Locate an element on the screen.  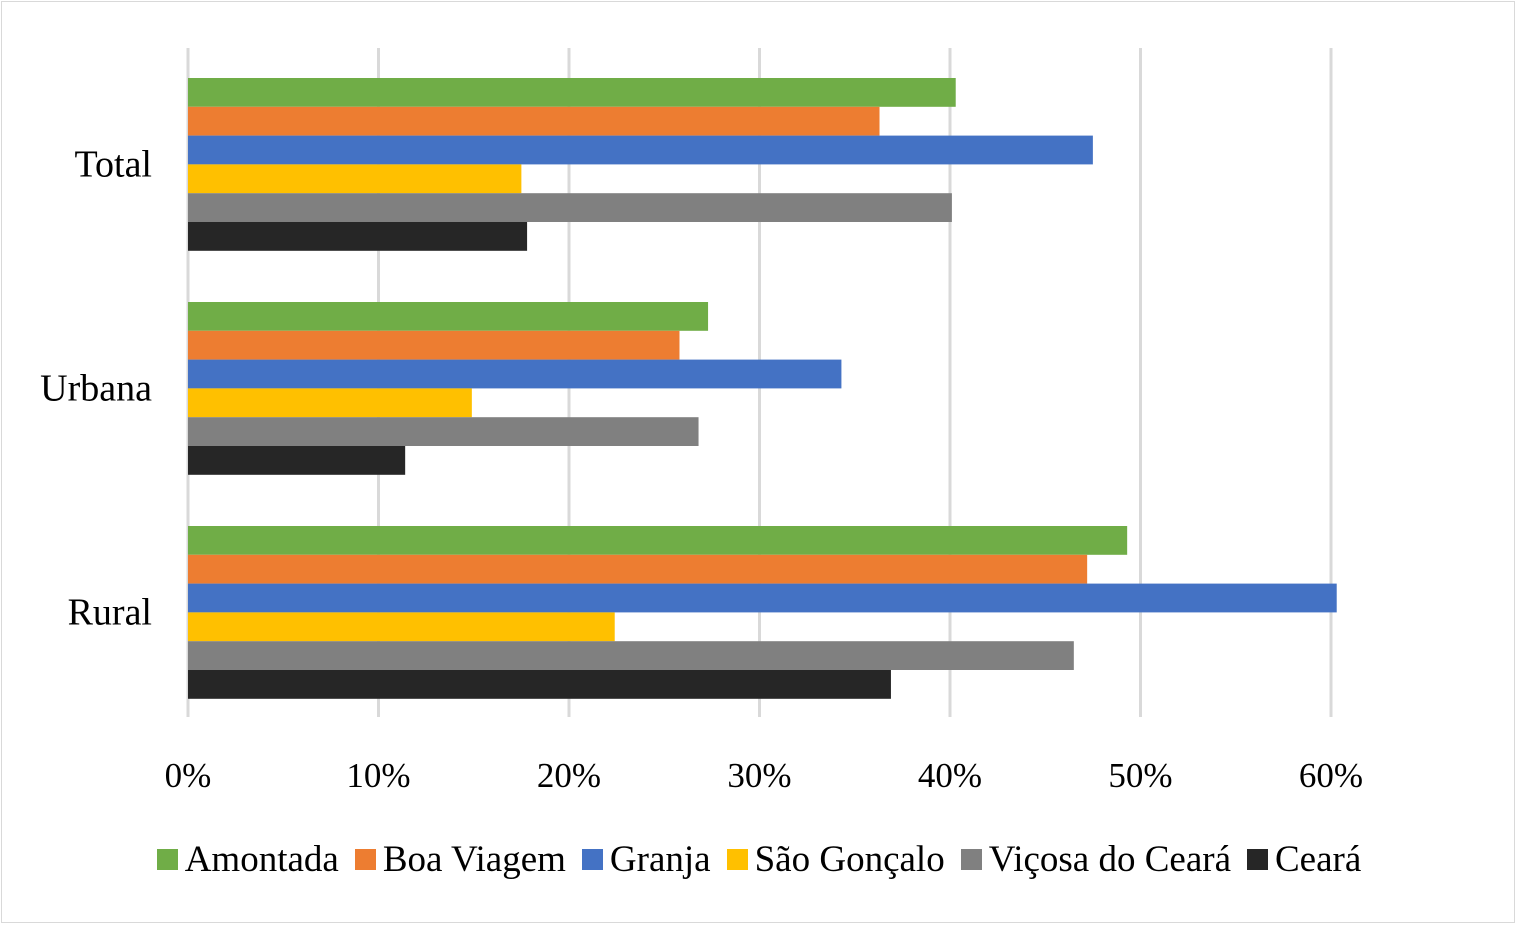
legend-item: Amontada is located at coordinates (247, 859).